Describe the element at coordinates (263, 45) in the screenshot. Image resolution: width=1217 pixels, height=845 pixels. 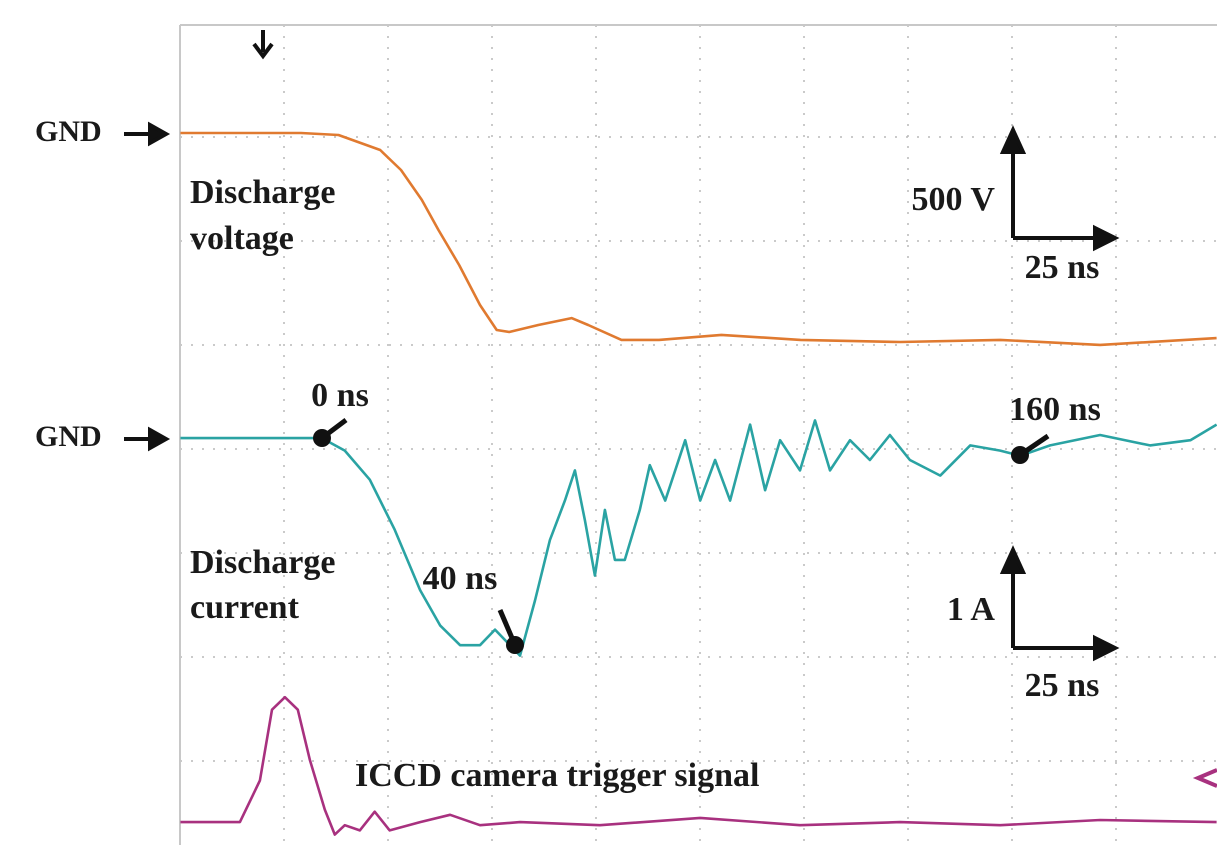
I see `trigger-arrow` at that location.